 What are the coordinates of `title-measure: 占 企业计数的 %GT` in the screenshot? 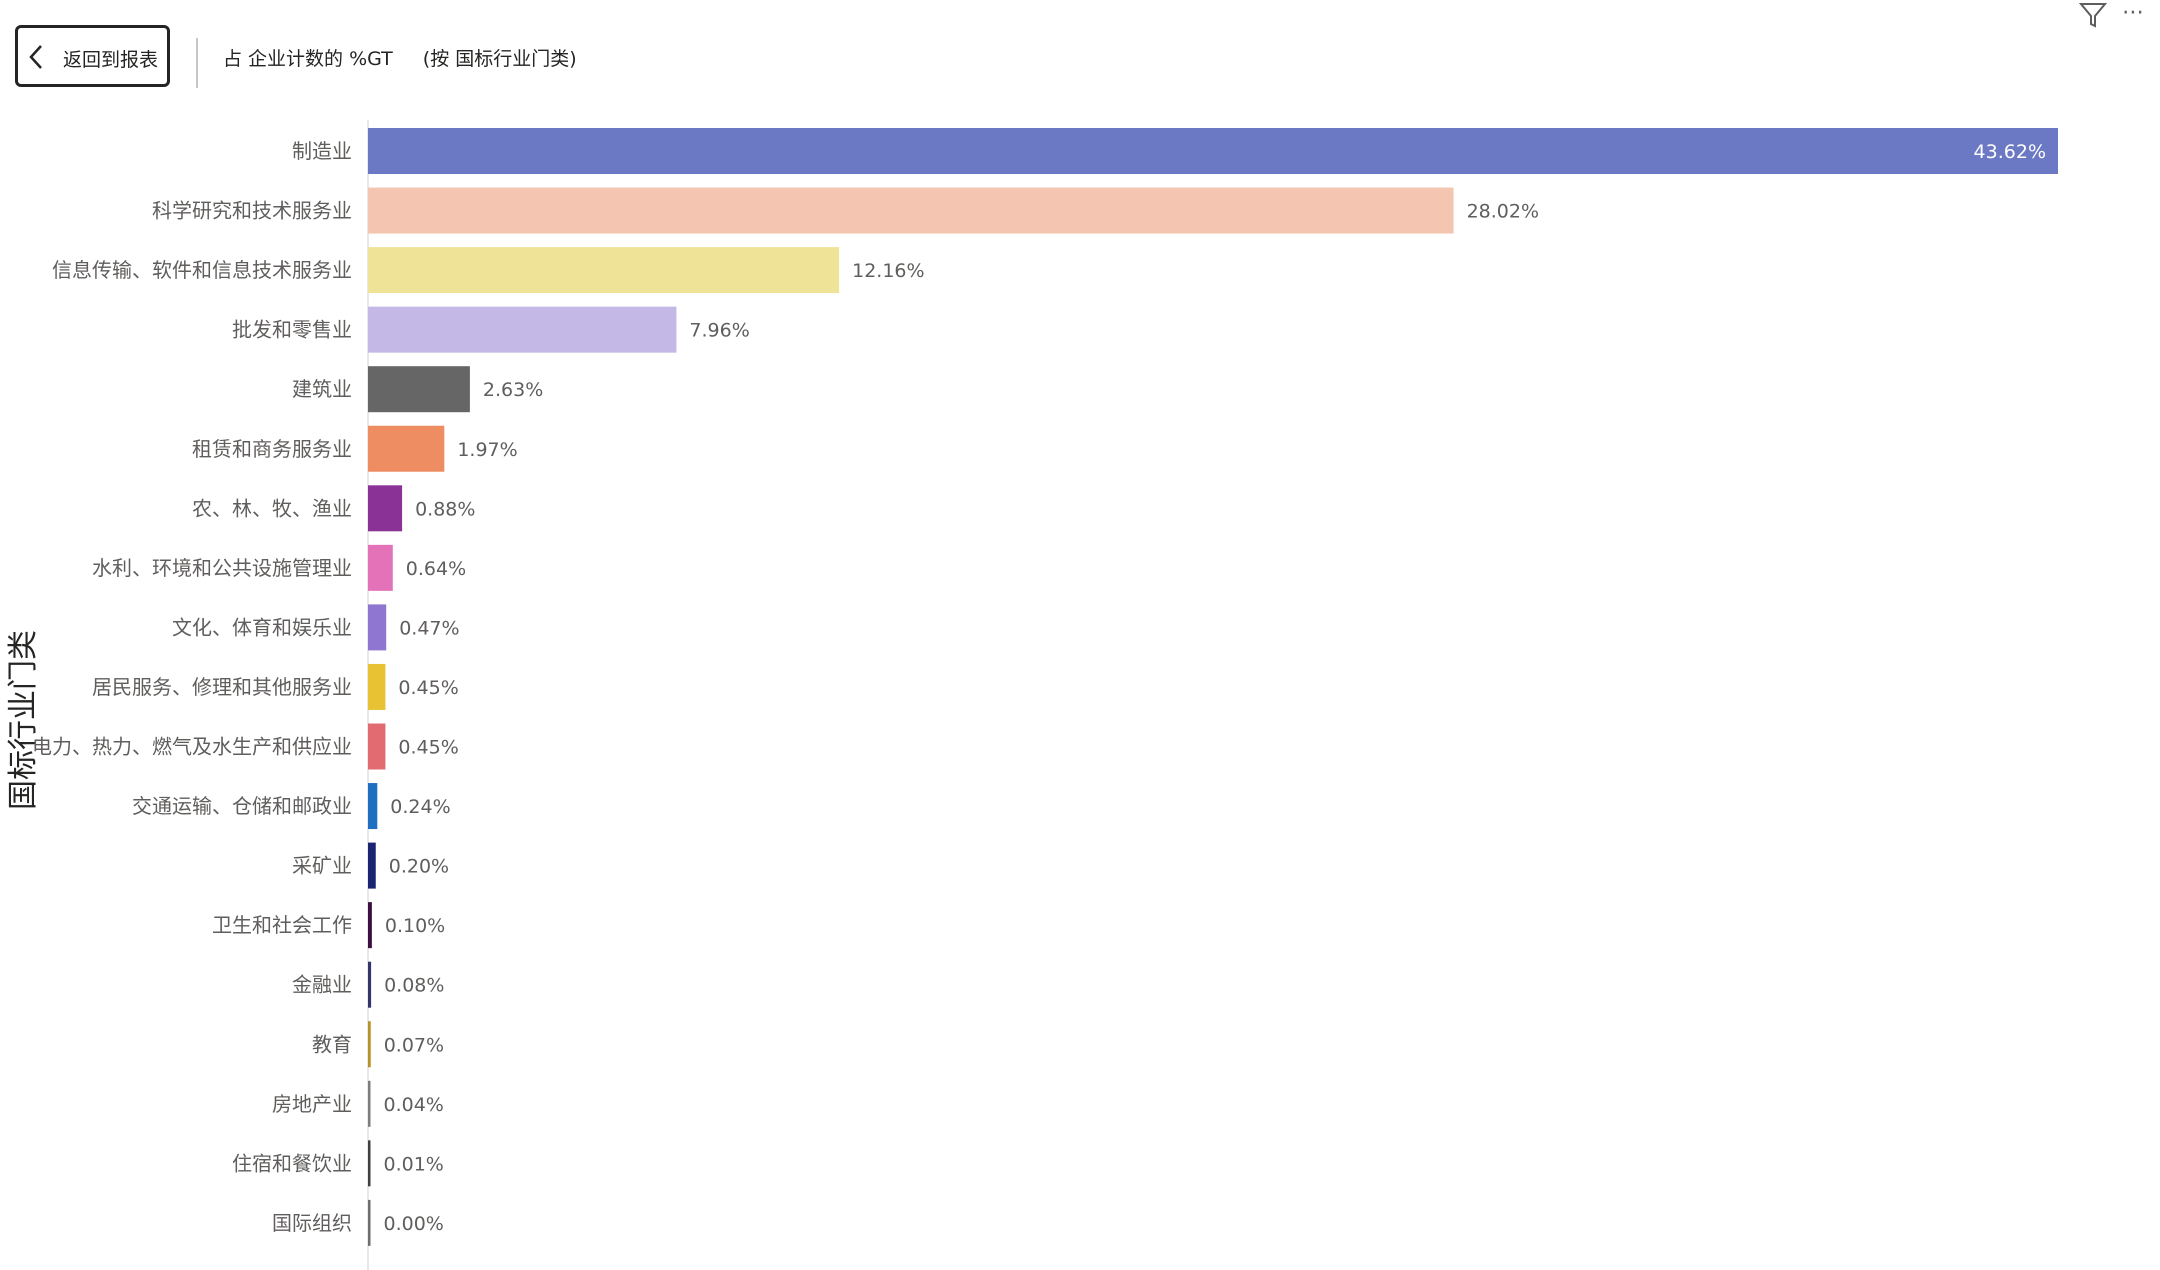 It's located at (308, 59).